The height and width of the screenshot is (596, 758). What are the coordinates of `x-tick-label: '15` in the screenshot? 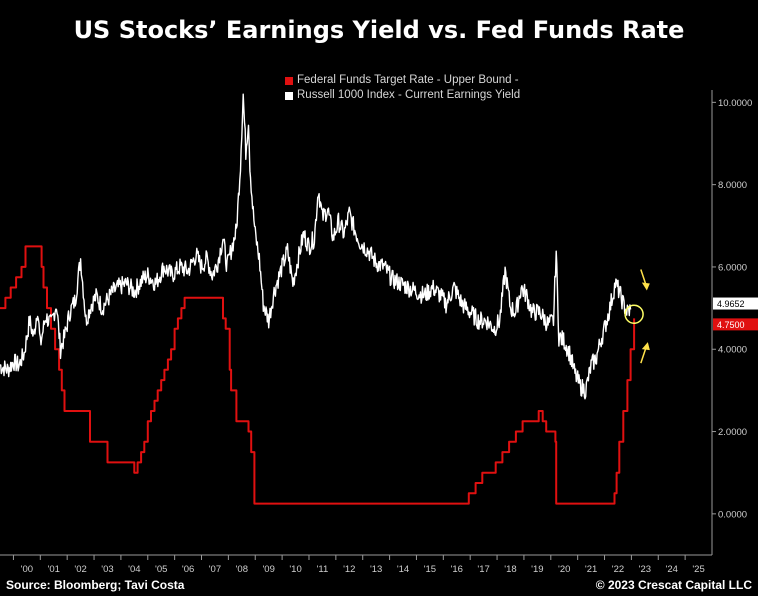 It's located at (430, 569).